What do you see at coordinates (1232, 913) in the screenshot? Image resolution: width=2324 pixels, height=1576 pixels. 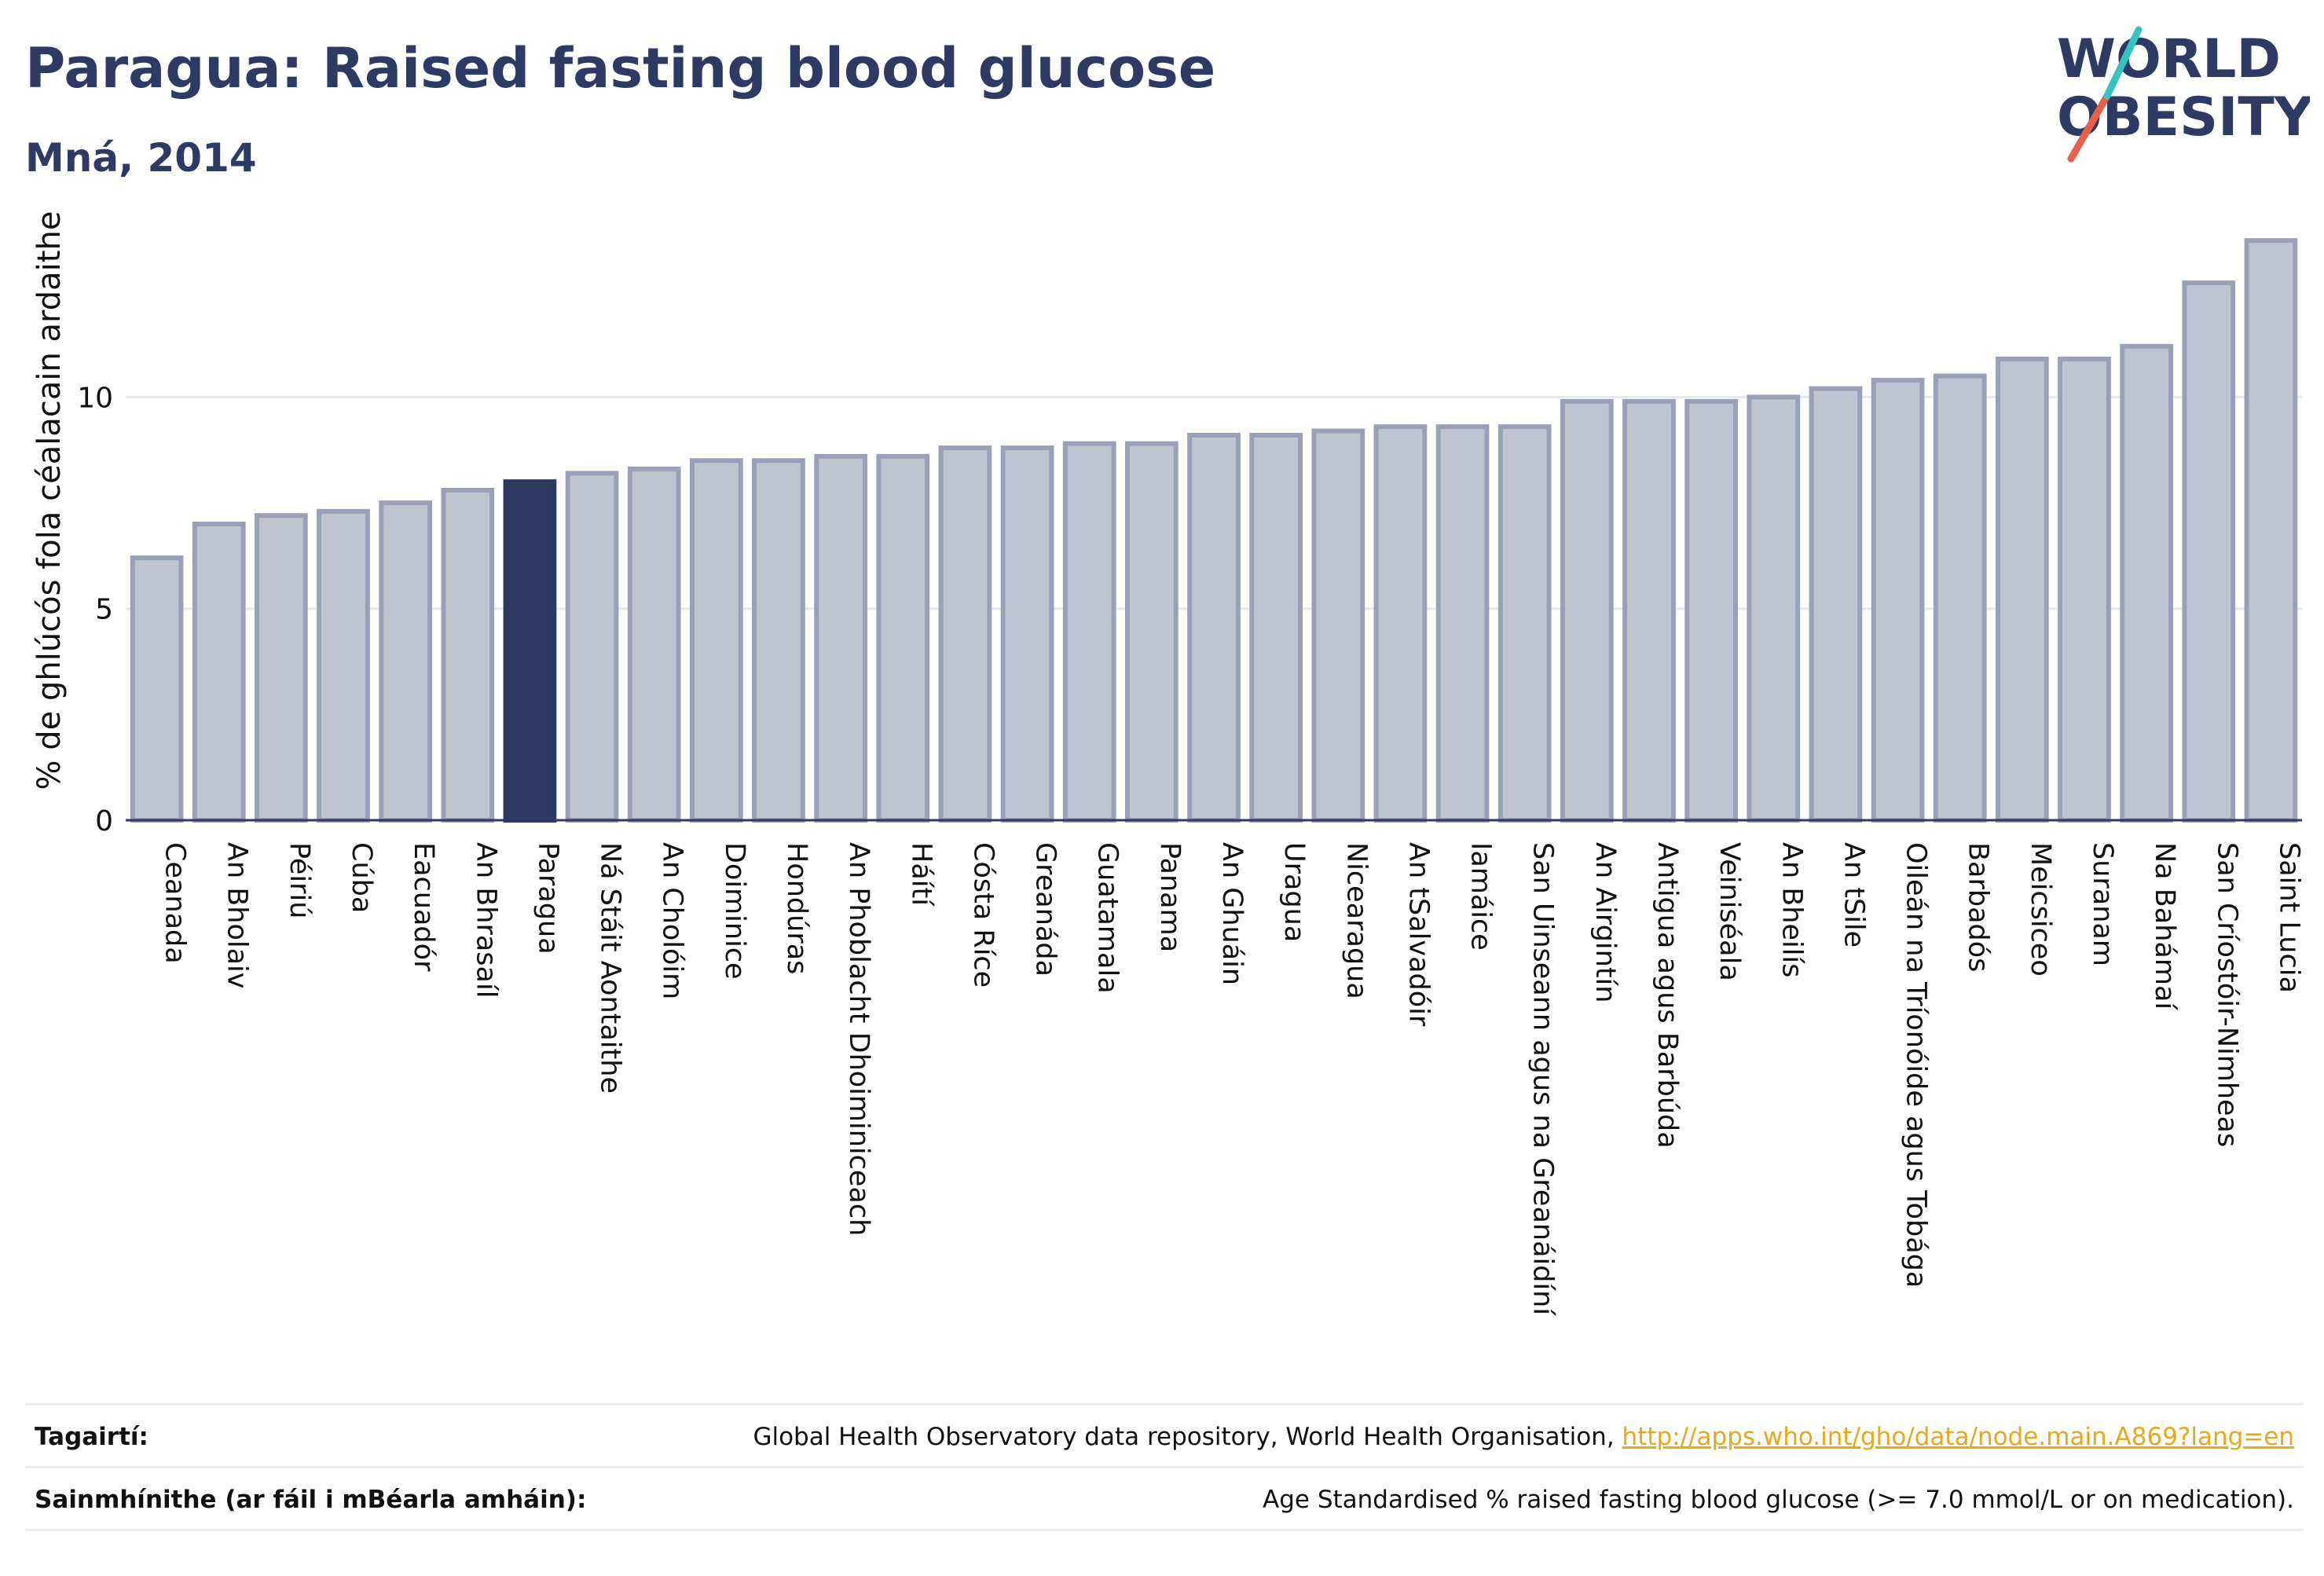 I see `x-tick-label: An Ghuáin` at bounding box center [1232, 913].